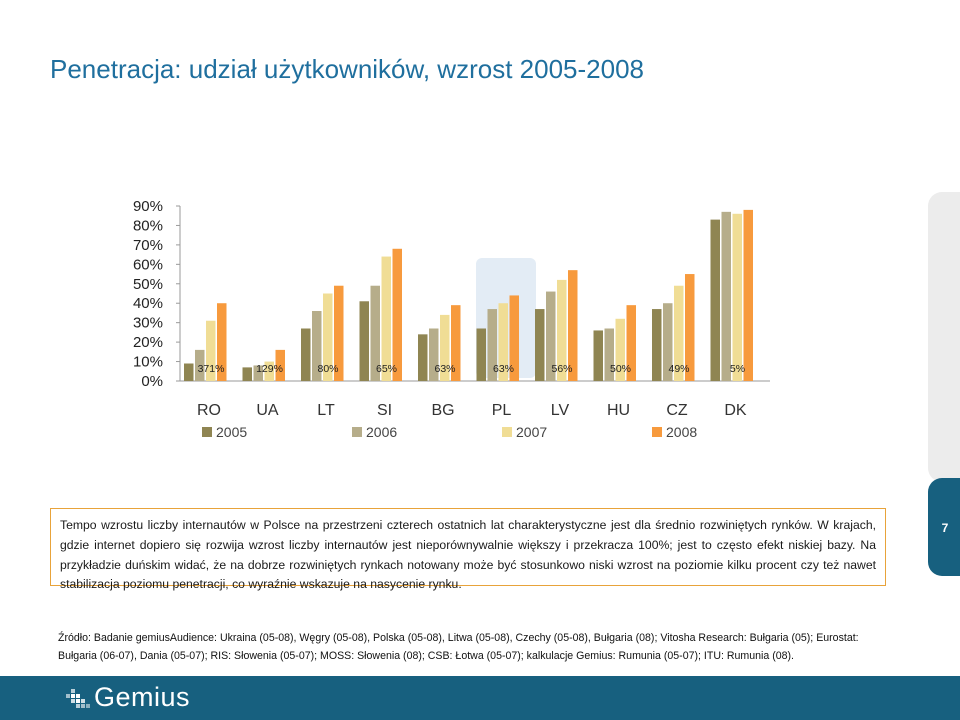  Describe the element at coordinates (609, 354) in the screenshot. I see `bar-hu-2006` at that location.